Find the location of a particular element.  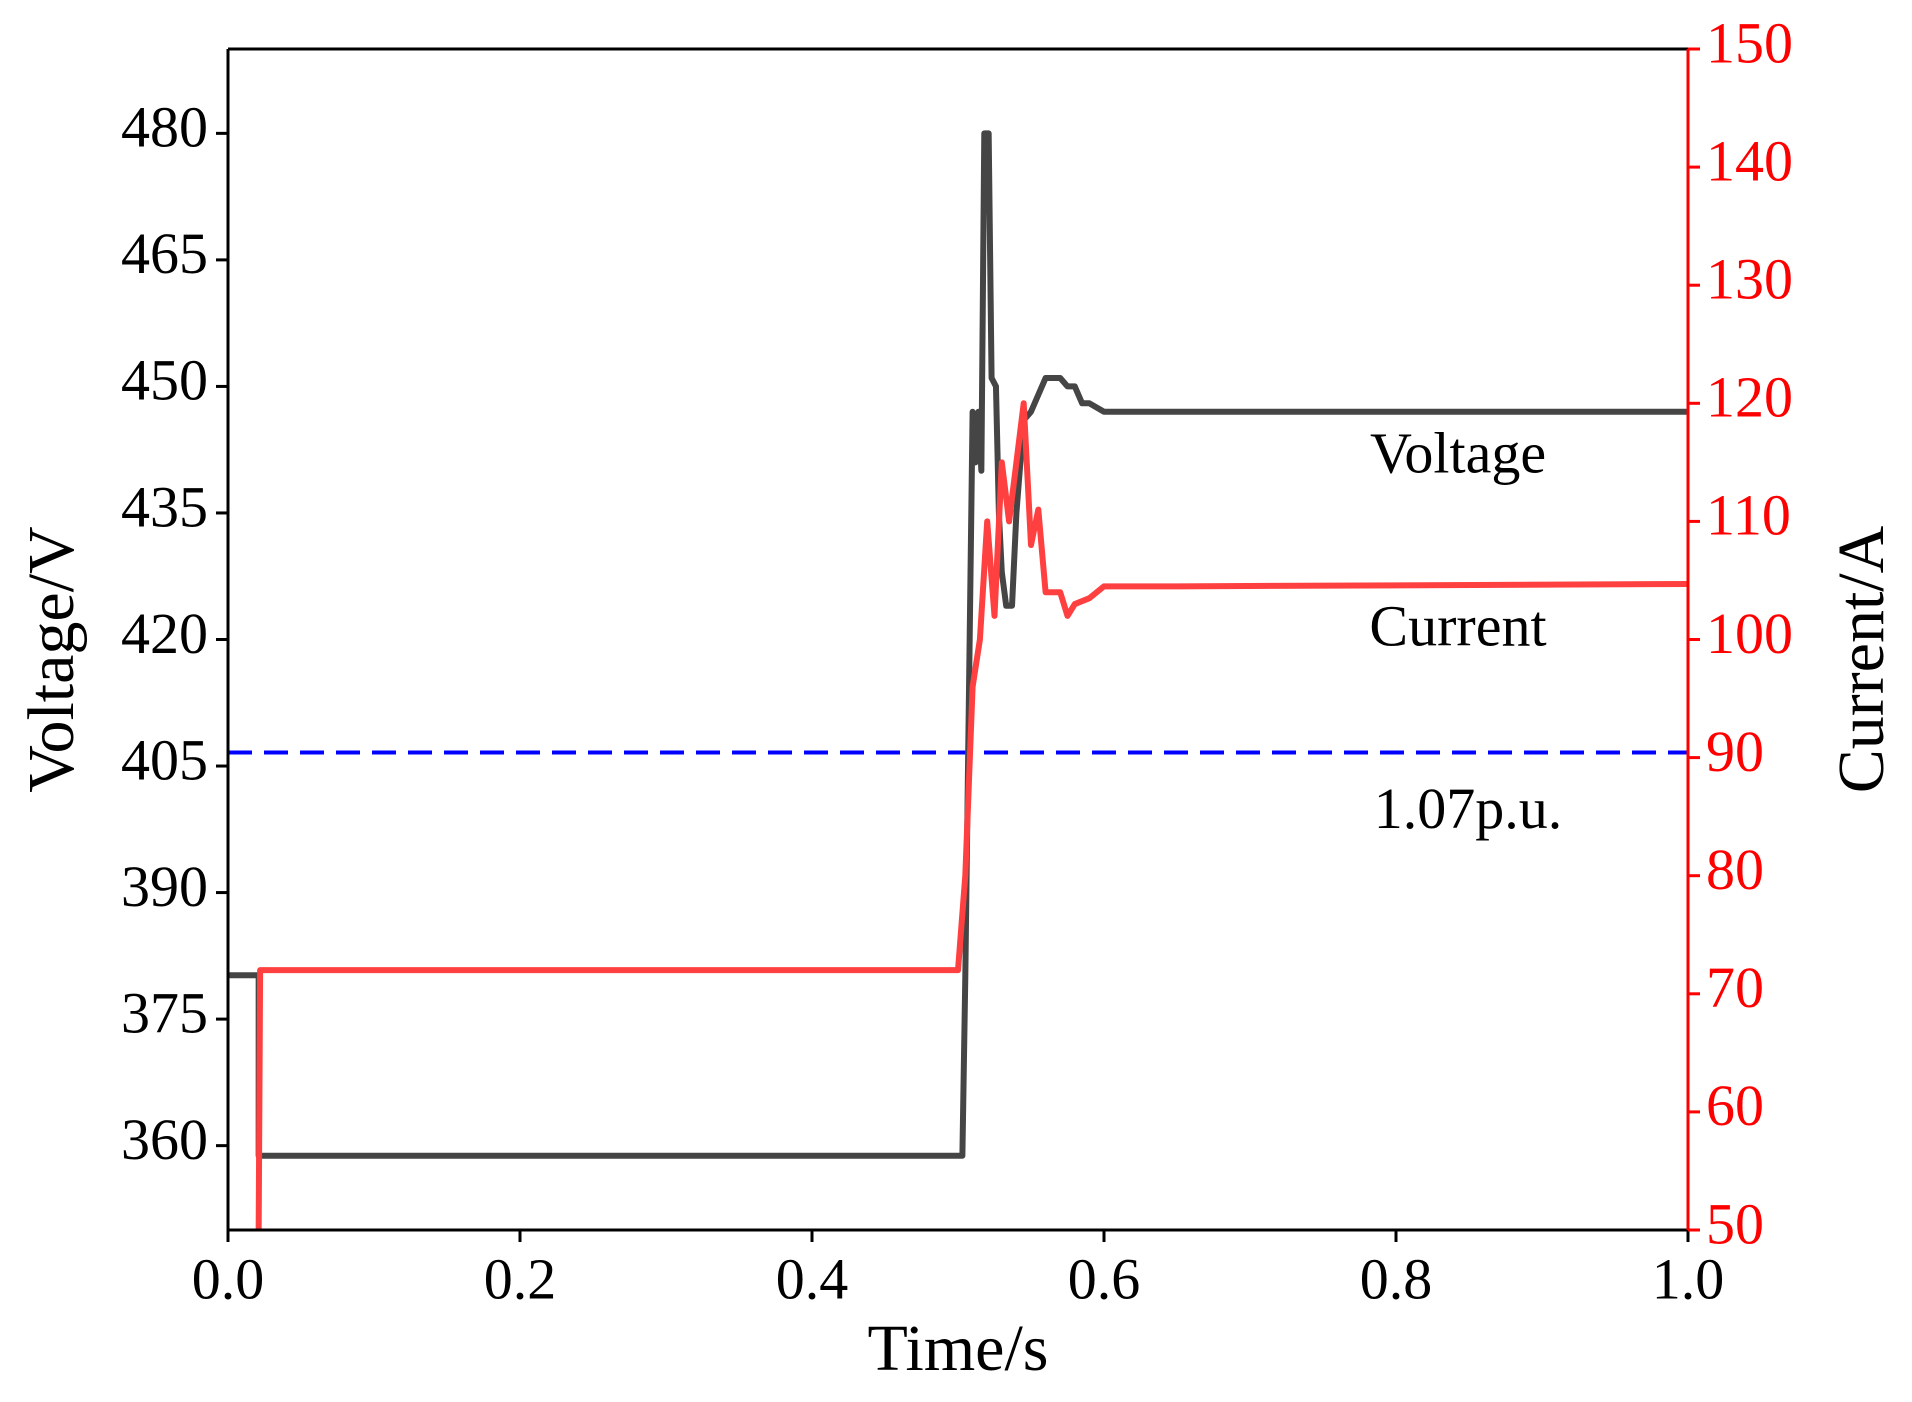

x-tick-label: 0.6 is located at coordinates (1104, 1278).